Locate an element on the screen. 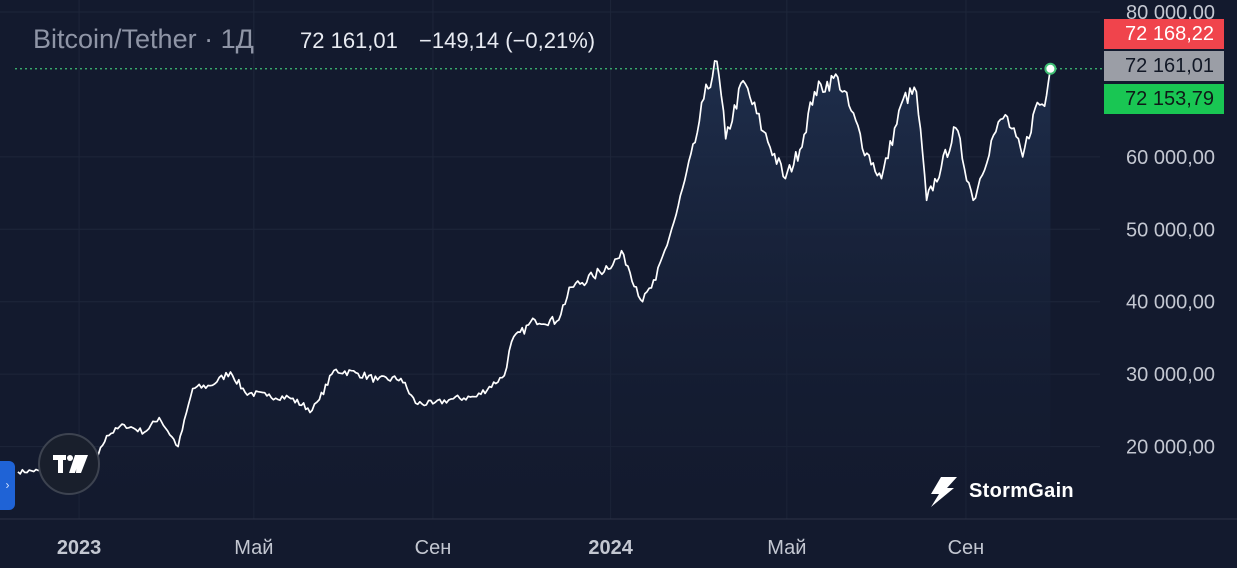  chevron-right-icon: › is located at coordinates (7, 485).